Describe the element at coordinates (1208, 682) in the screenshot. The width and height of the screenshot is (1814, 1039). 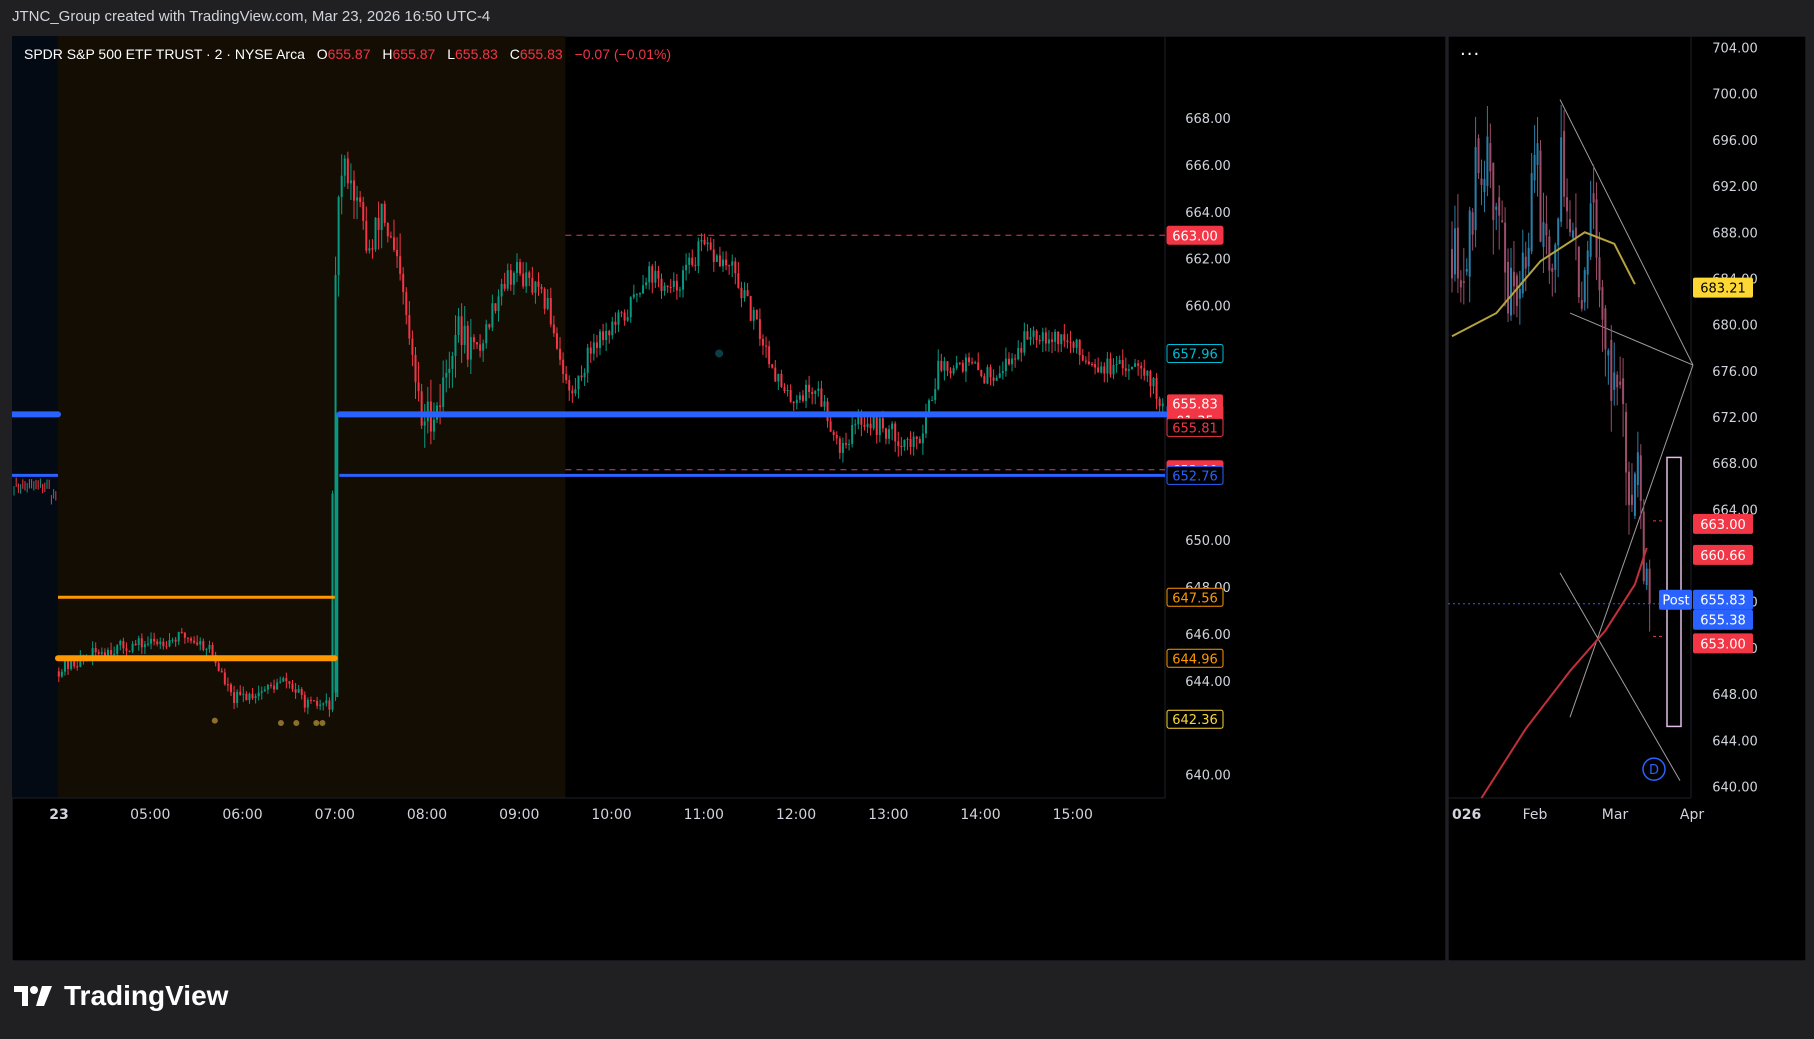
I see `price-axis-tick: 644.00` at that location.